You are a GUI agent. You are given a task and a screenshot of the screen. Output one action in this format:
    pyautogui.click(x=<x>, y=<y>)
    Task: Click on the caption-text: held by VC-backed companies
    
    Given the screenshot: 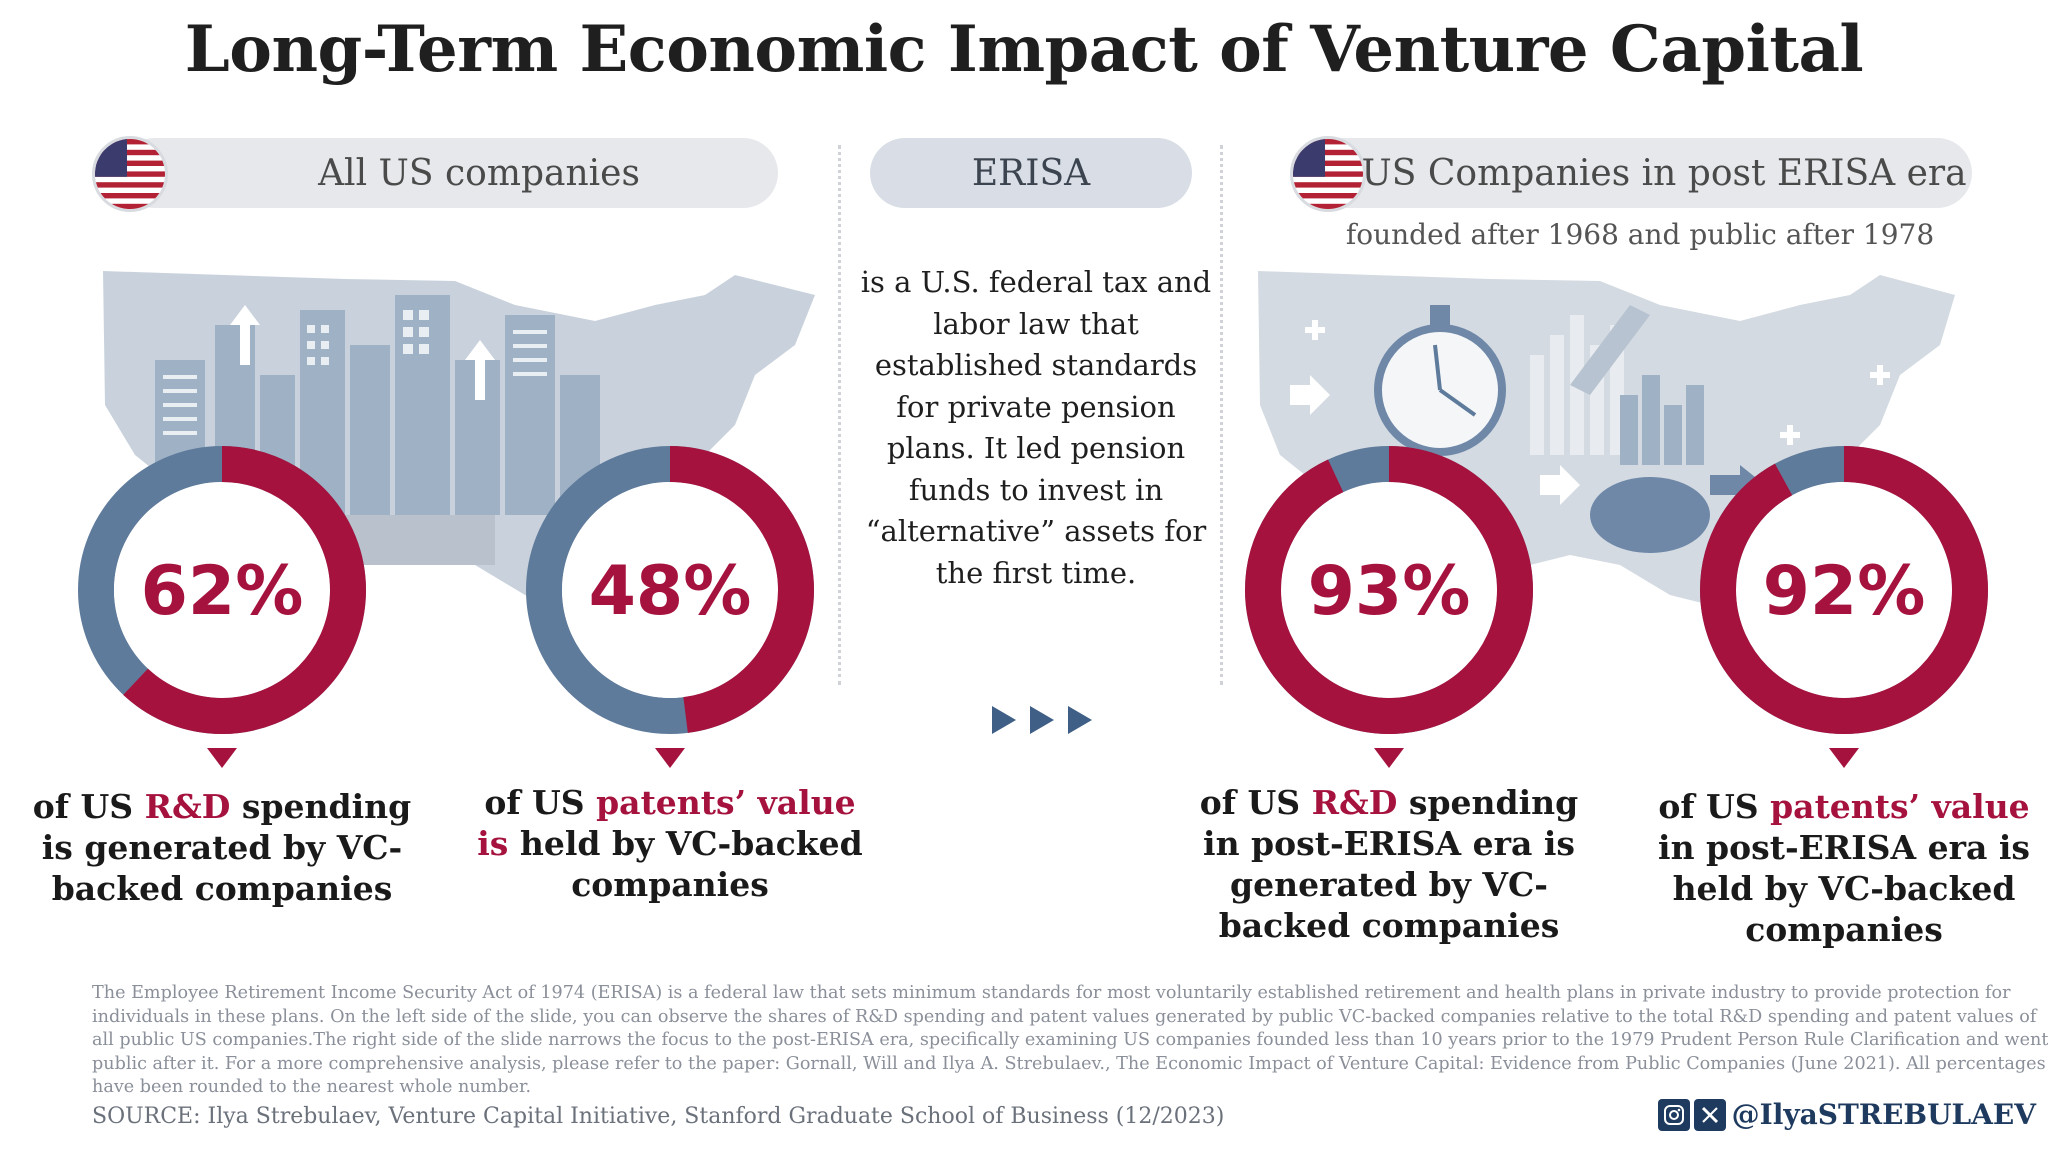 What is the action you would take?
    pyautogui.click(x=685, y=864)
    